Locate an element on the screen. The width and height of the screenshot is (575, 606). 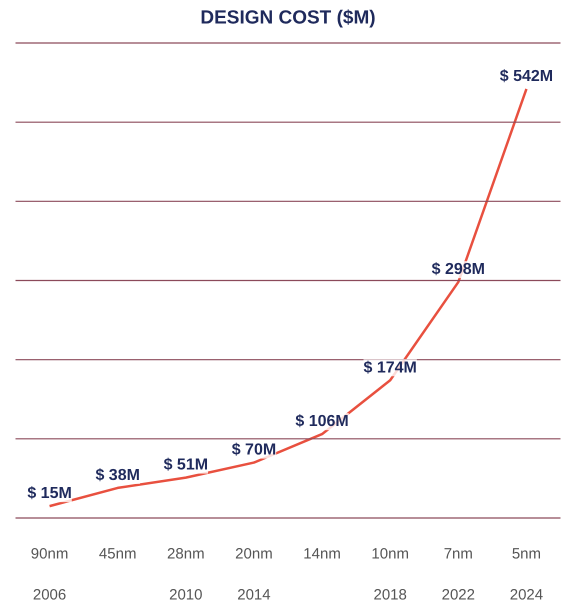
category-label: 28nm 2010 is located at coordinates (186, 575).